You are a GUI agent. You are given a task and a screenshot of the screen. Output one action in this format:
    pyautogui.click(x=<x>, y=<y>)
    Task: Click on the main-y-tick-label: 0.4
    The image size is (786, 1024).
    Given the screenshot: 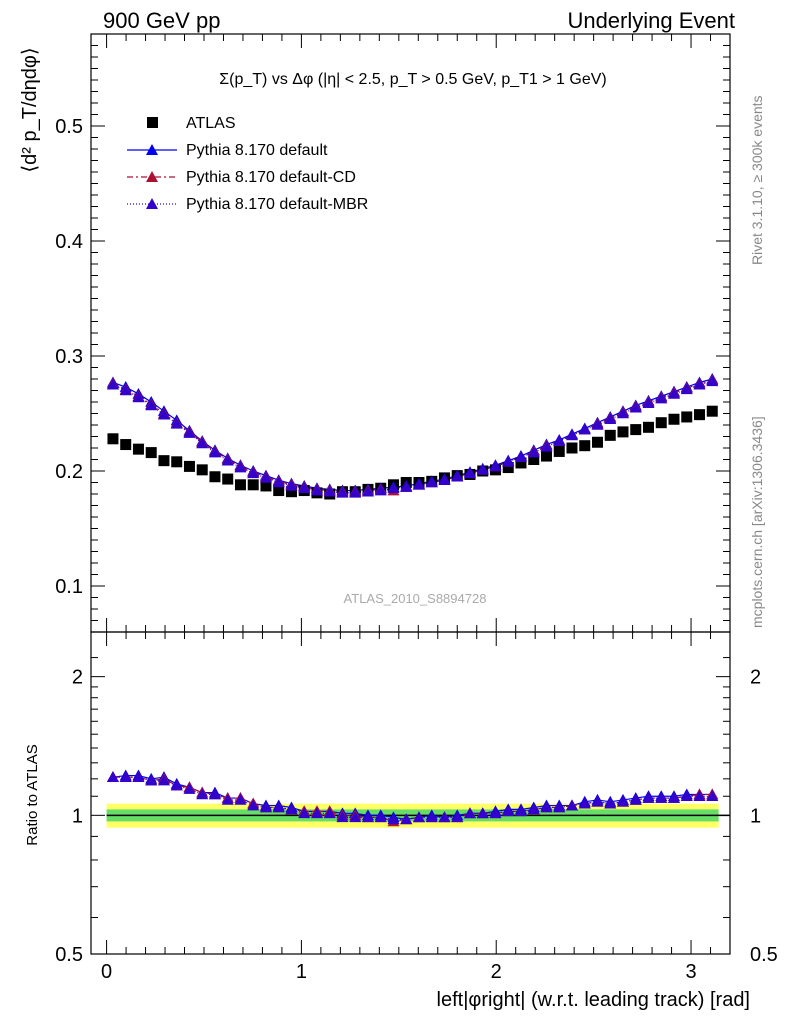 What is the action you would take?
    pyautogui.click(x=69, y=242)
    